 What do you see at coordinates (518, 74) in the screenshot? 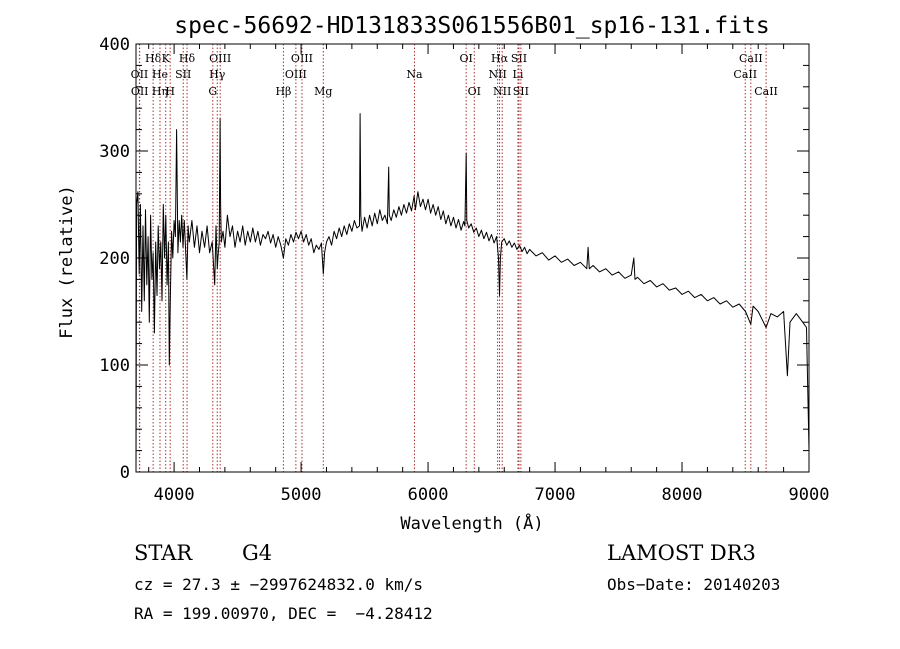
I see `marker-label: Li` at bounding box center [518, 74].